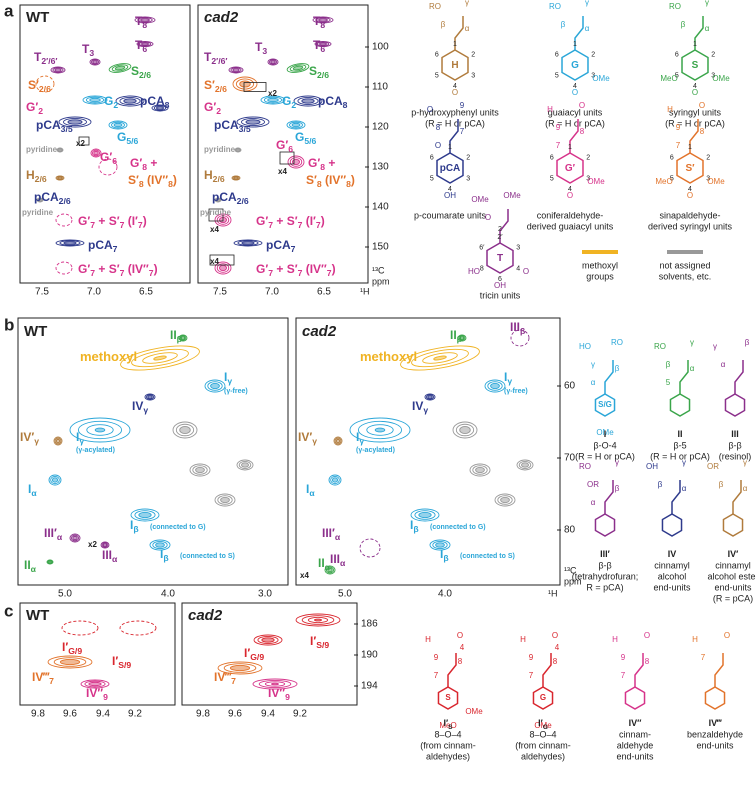 This screenshot has width=756, height=796. Describe the element at coordinates (137, 406) in the screenshot. I see `label-text: IV` at that location.